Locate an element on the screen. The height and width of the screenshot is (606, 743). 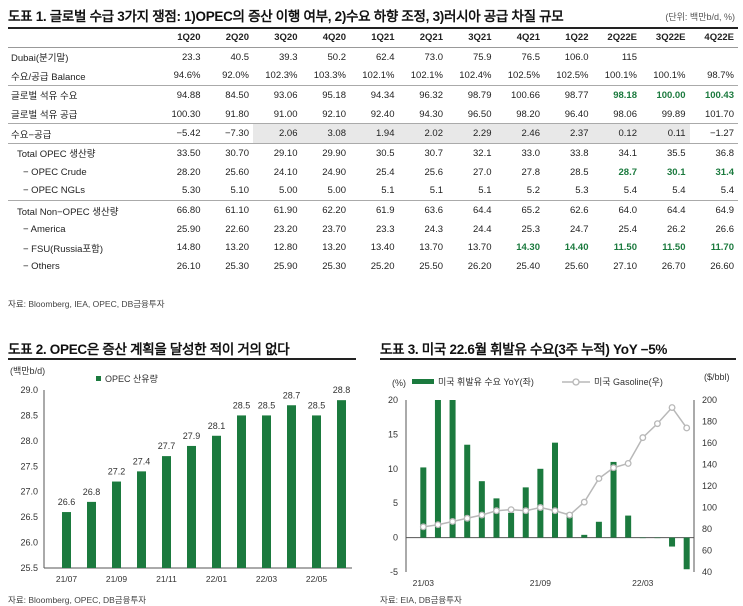
table-cell: 24.7 is located at coordinates (579, 229).